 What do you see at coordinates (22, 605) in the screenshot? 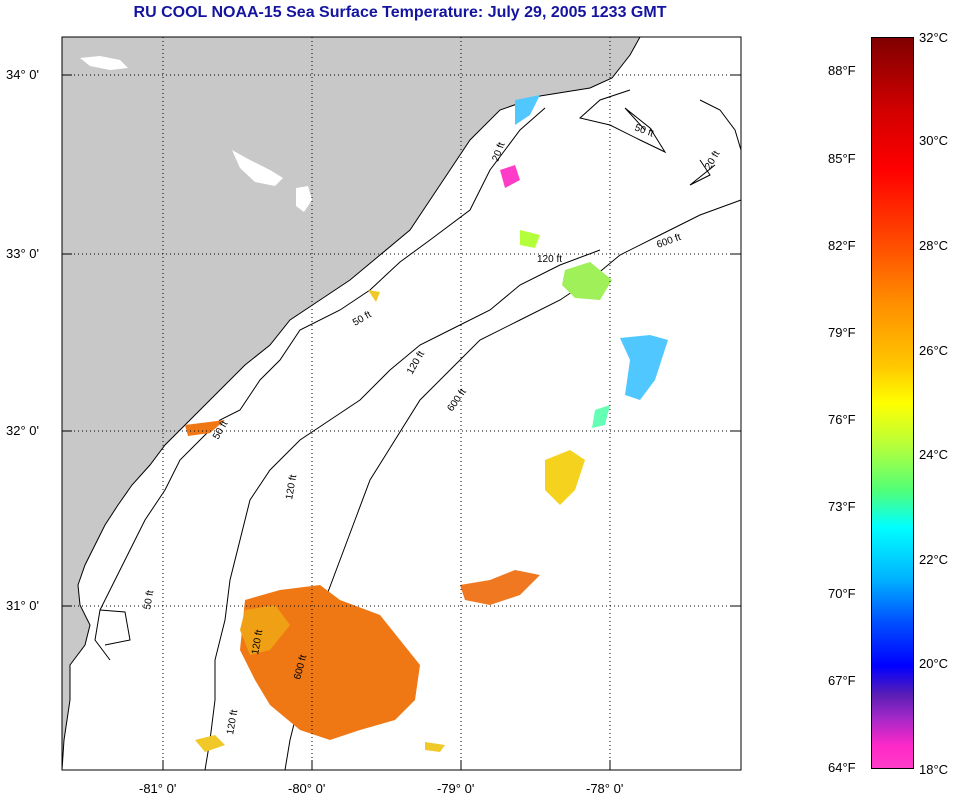
I see `lat-label: 31° 0'` at bounding box center [22, 605].